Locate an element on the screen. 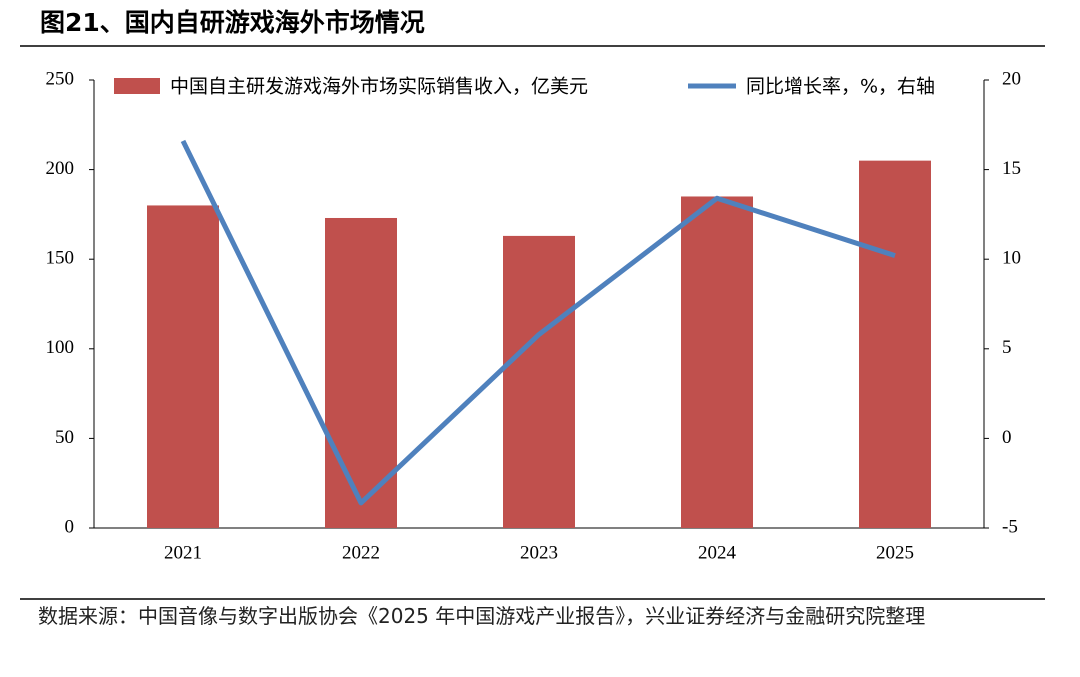  y-tick-label: 250 is located at coordinates (60, 78).